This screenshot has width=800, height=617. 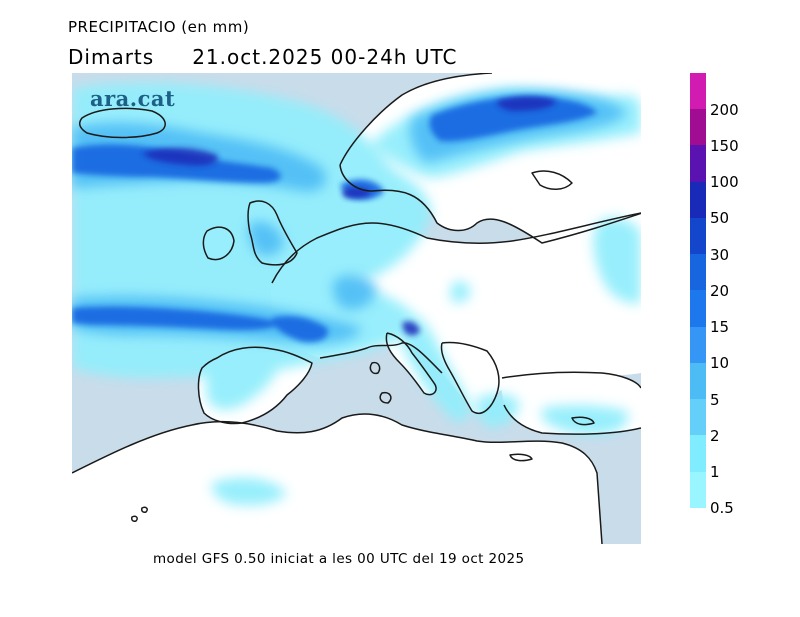 What do you see at coordinates (724, 182) in the screenshot?
I see `legend-label-9: 100` at bounding box center [724, 182].